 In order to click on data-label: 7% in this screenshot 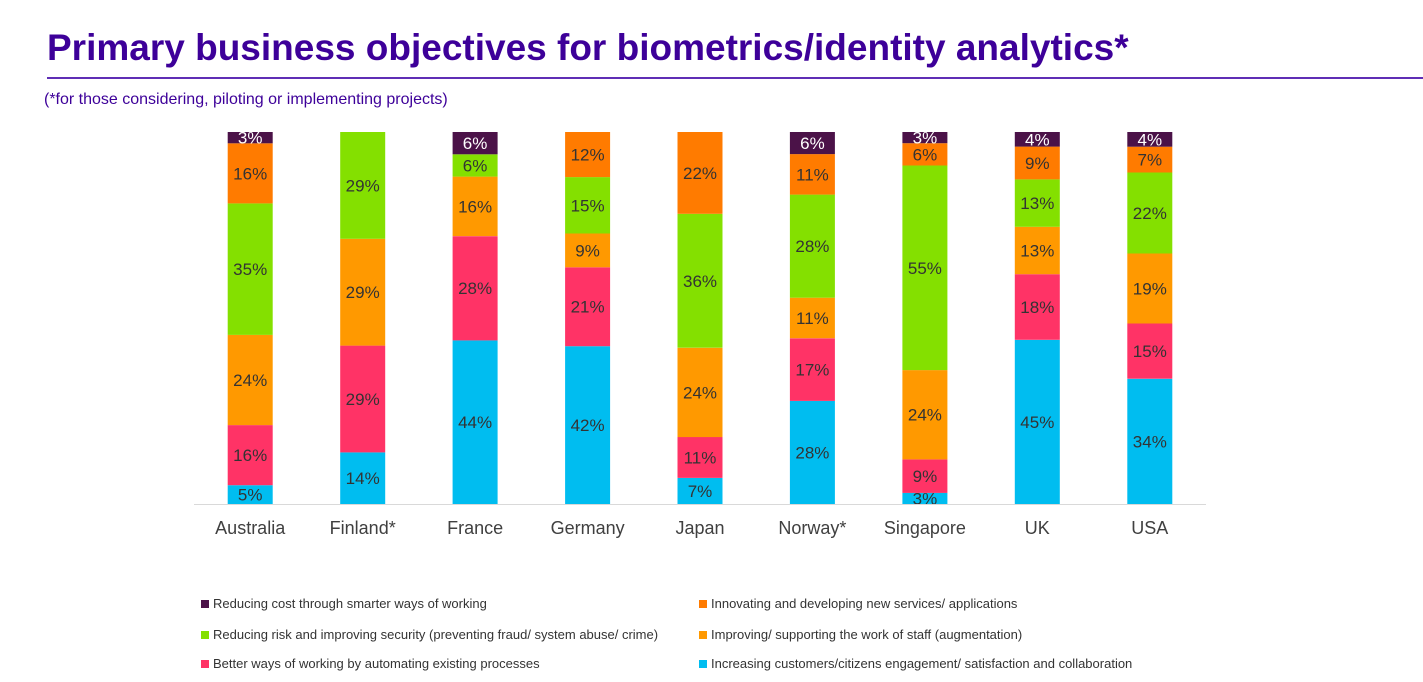, I will do `click(1150, 160)`.